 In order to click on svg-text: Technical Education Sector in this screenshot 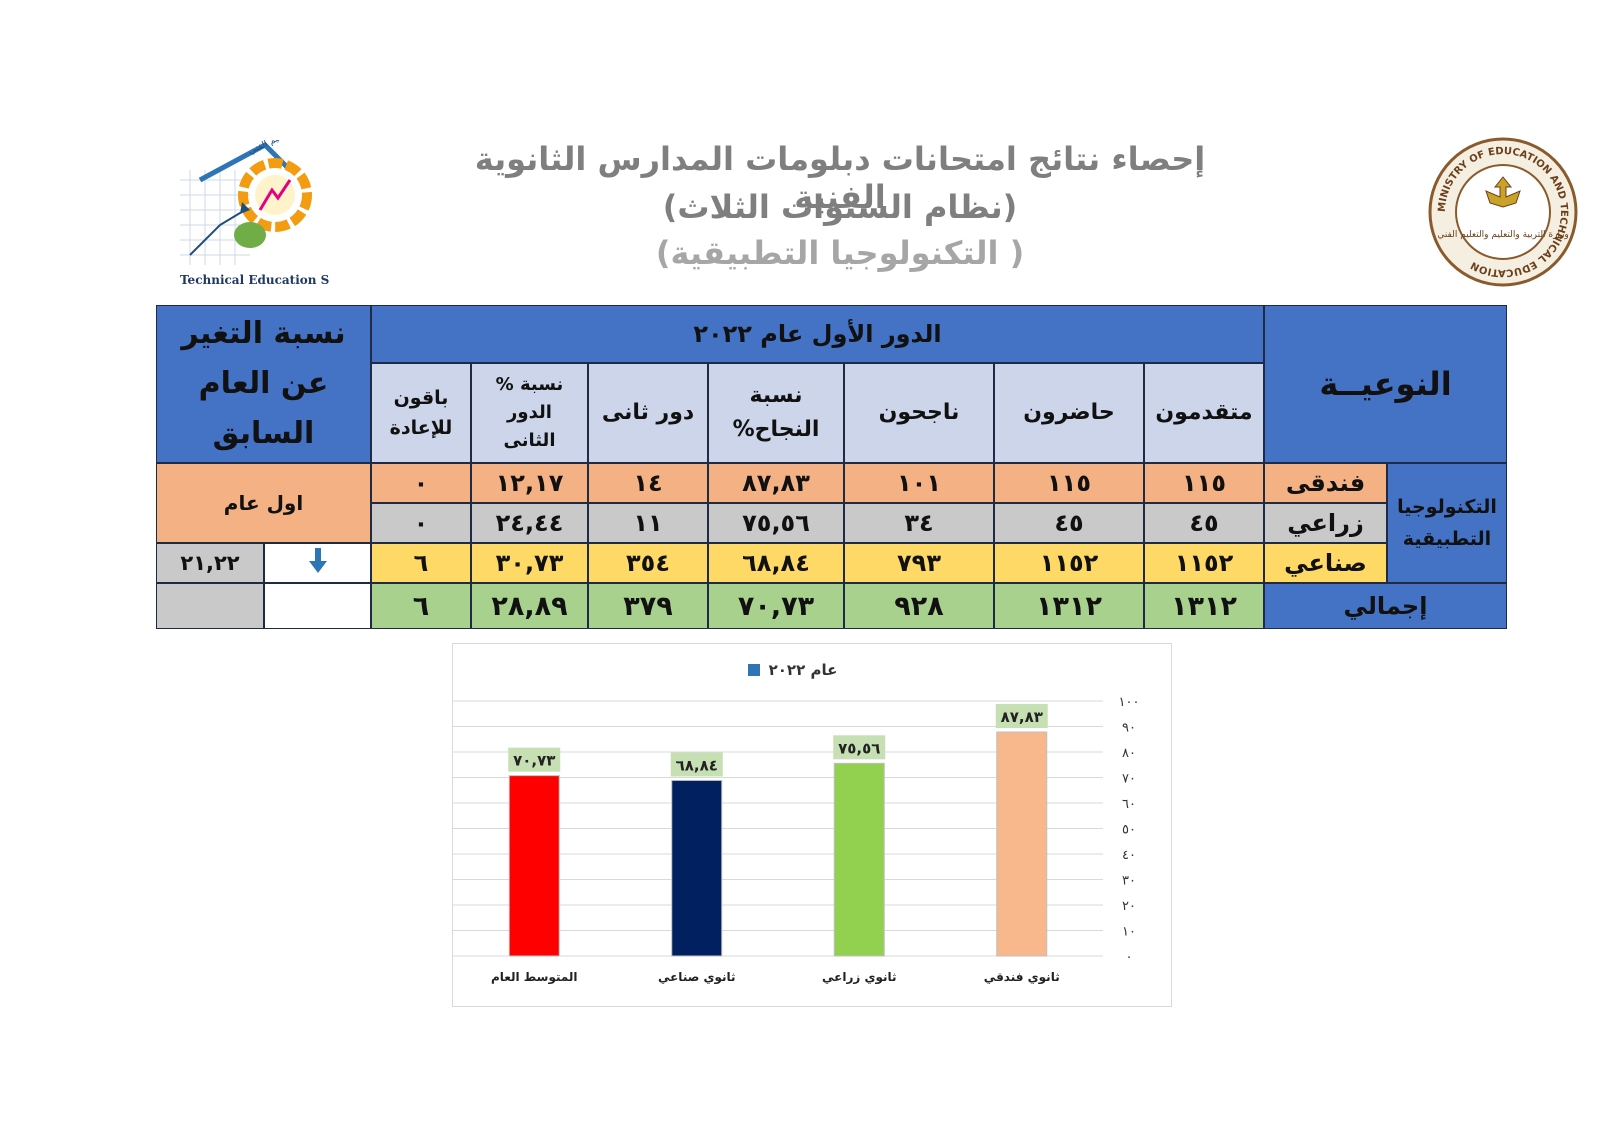, I will do `click(255, 280)`.